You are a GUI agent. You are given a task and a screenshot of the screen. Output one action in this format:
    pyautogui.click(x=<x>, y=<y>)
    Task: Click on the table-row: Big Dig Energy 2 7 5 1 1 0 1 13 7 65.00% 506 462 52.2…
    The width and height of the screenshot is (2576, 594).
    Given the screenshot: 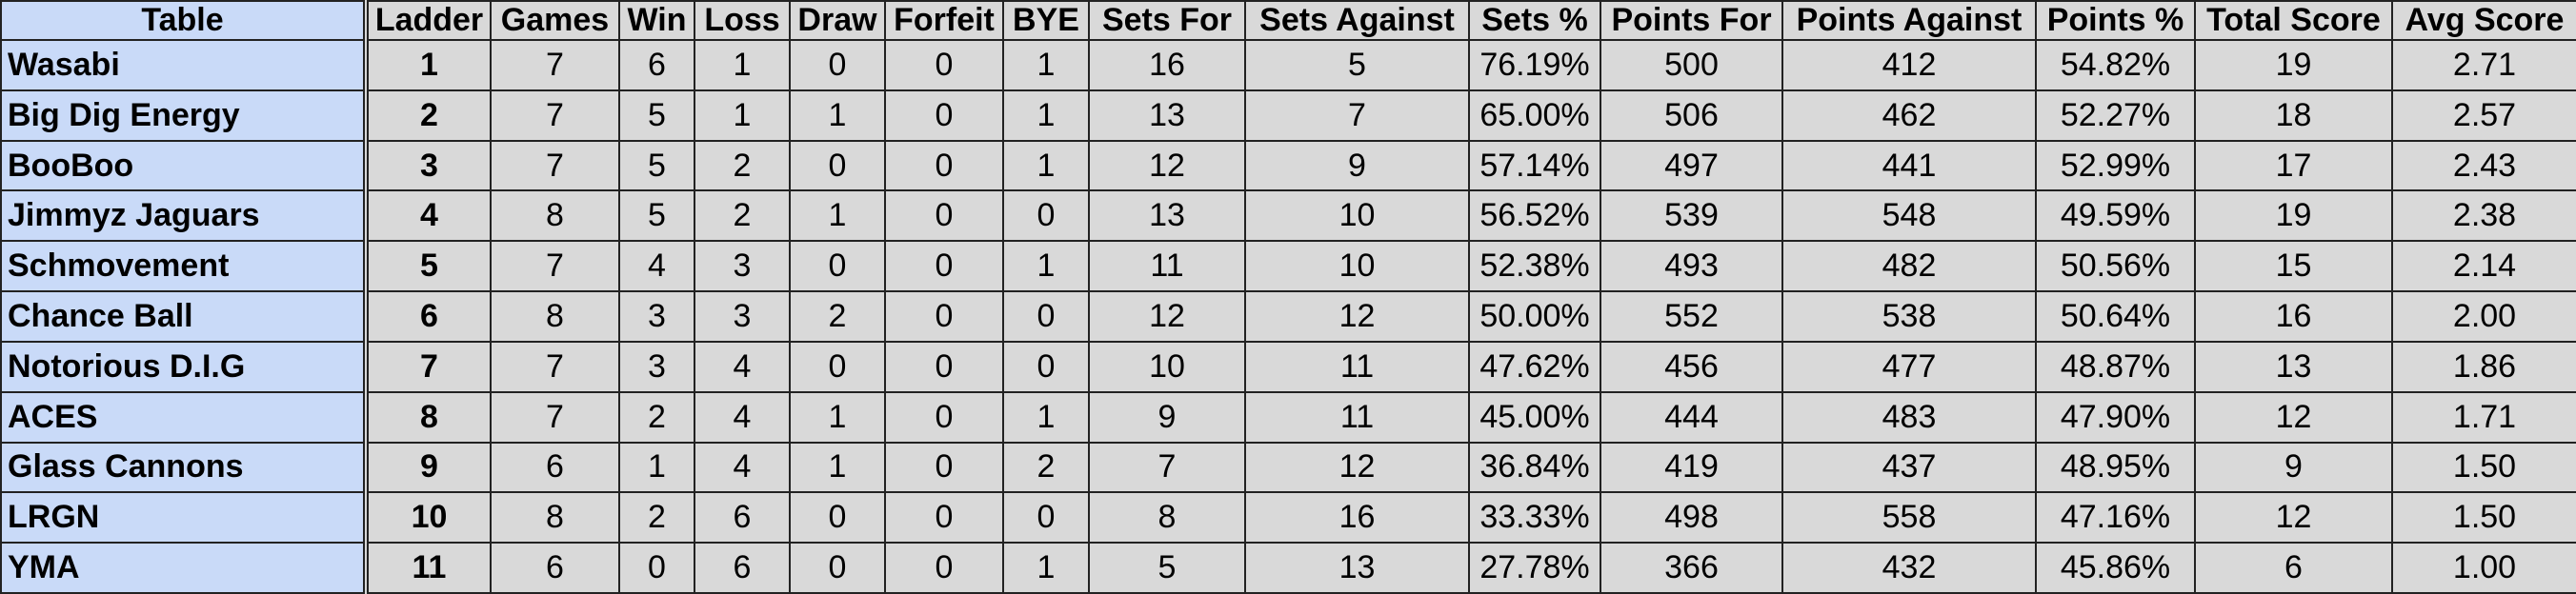 What is the action you would take?
    pyautogui.click(x=1288, y=115)
    